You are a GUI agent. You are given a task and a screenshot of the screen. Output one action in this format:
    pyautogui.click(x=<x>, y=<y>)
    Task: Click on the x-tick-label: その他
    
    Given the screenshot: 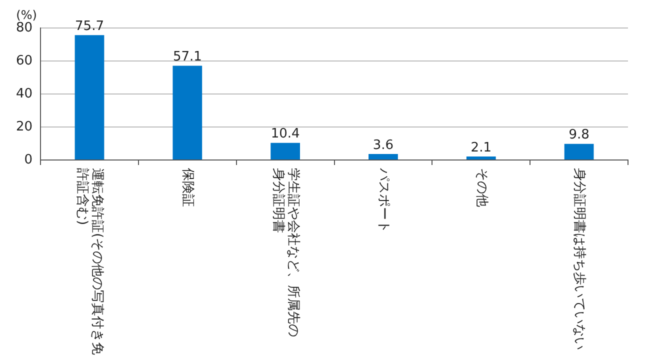 What is the action you would take?
    pyautogui.click(x=481, y=187)
    